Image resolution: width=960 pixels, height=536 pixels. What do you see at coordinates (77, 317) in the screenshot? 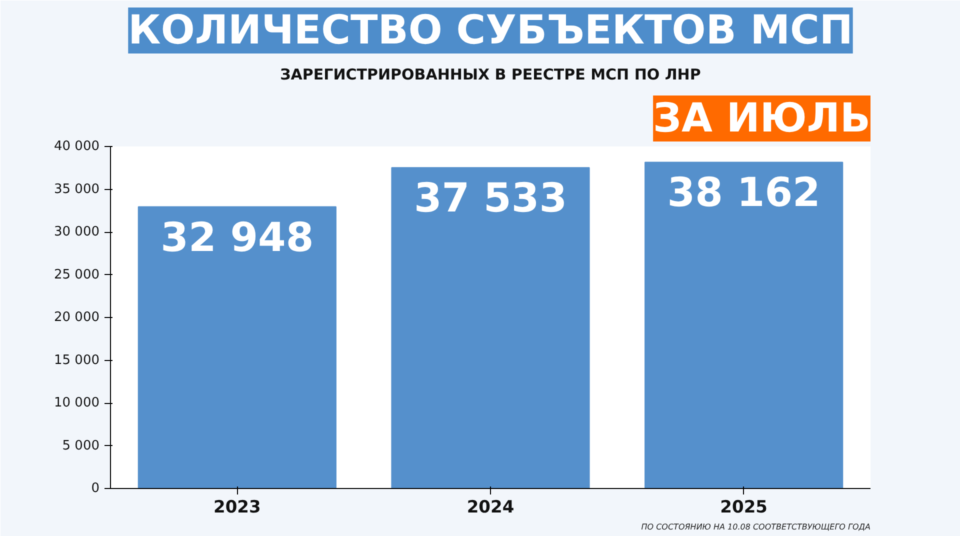
I see `y-tick-label: 20 000` at bounding box center [77, 317].